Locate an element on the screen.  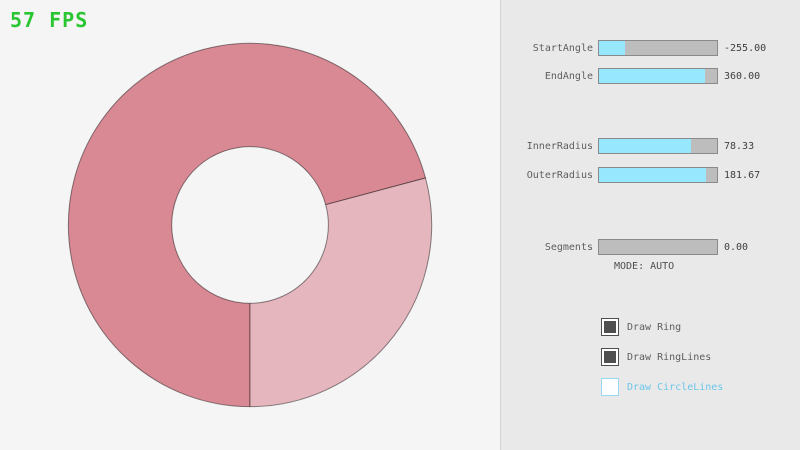
segments-value: 0.00 is located at coordinates (736, 247).